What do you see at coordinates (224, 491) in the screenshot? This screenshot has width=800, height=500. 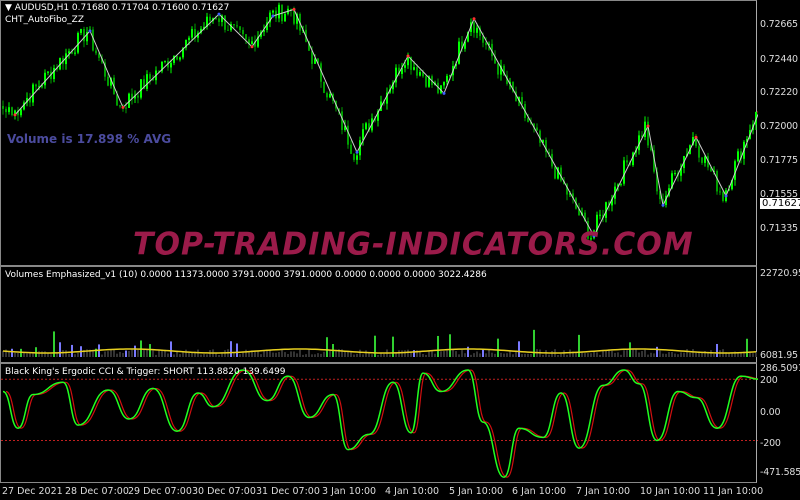 I see `time-tick: 30 Dec 07:00` at bounding box center [224, 491].